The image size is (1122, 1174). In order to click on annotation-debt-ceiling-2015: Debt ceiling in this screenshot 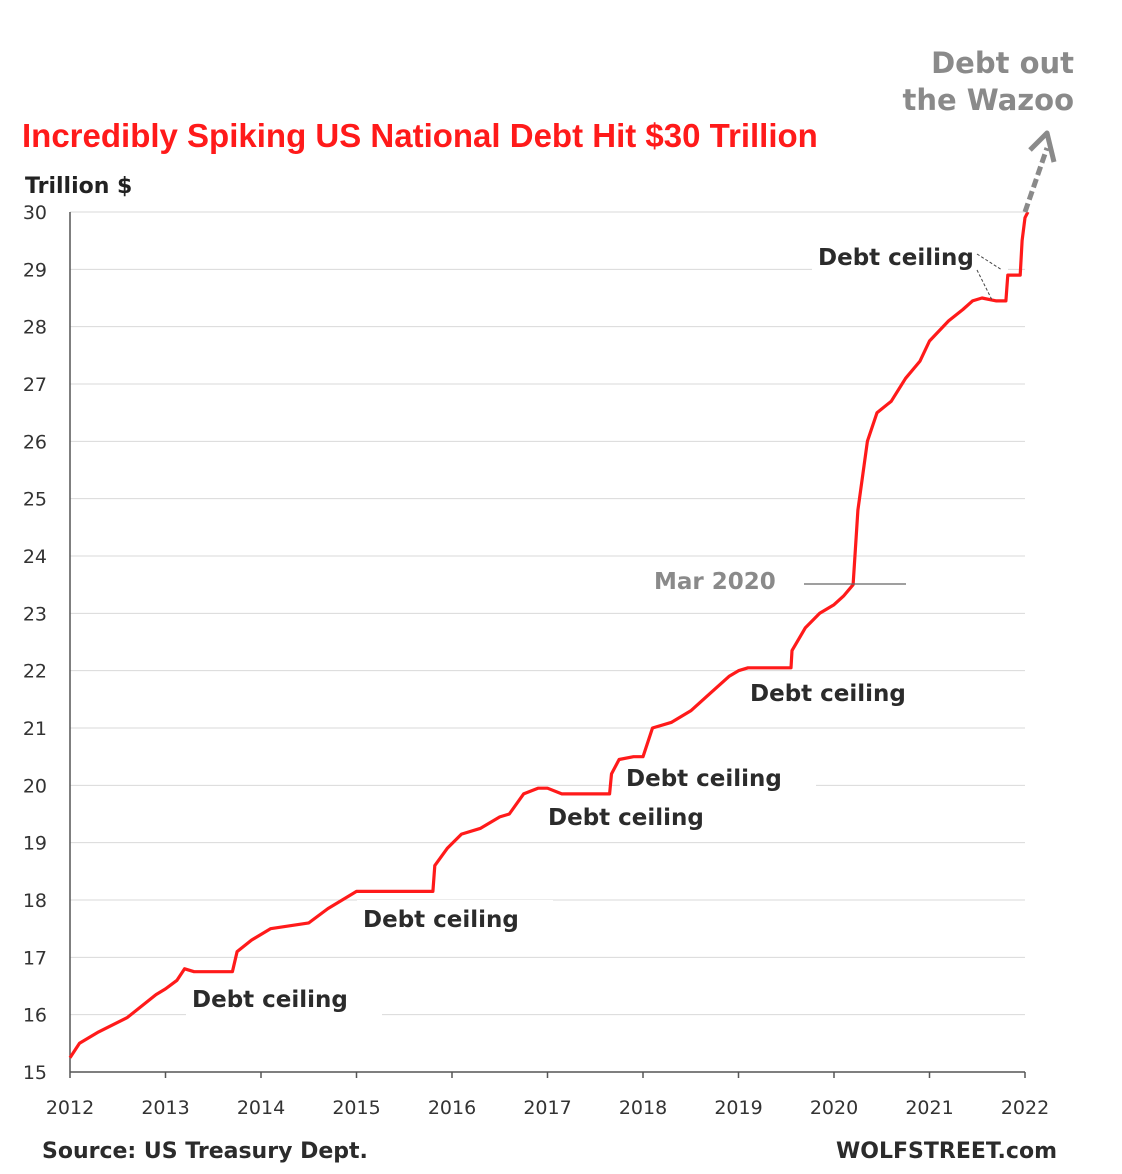, I will do `click(441, 920)`.